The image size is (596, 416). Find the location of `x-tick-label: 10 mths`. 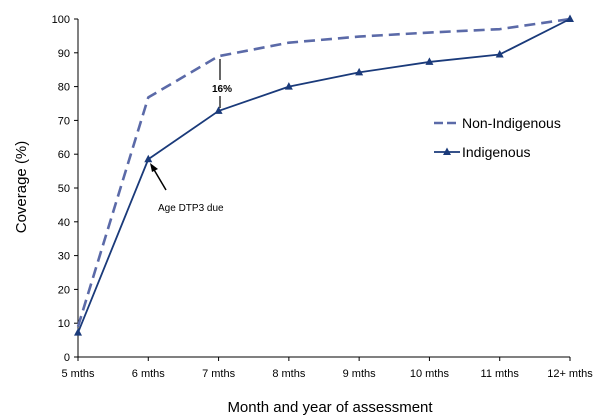

x-tick-label: 10 mths is located at coordinates (430, 374).